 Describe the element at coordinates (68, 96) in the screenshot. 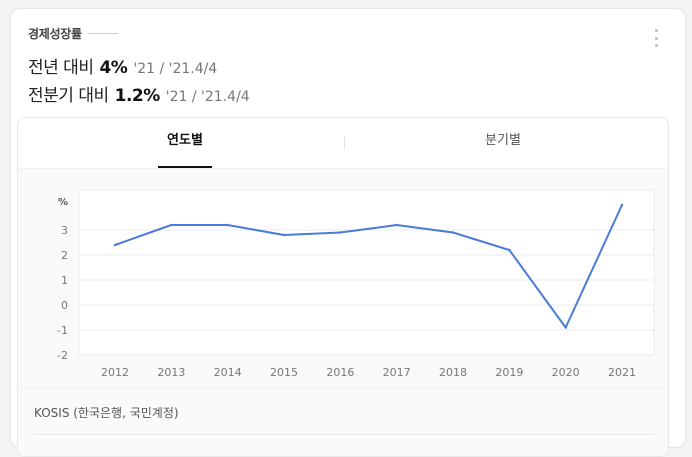

I see `stat-qoq-label: 전분기 대비` at that location.